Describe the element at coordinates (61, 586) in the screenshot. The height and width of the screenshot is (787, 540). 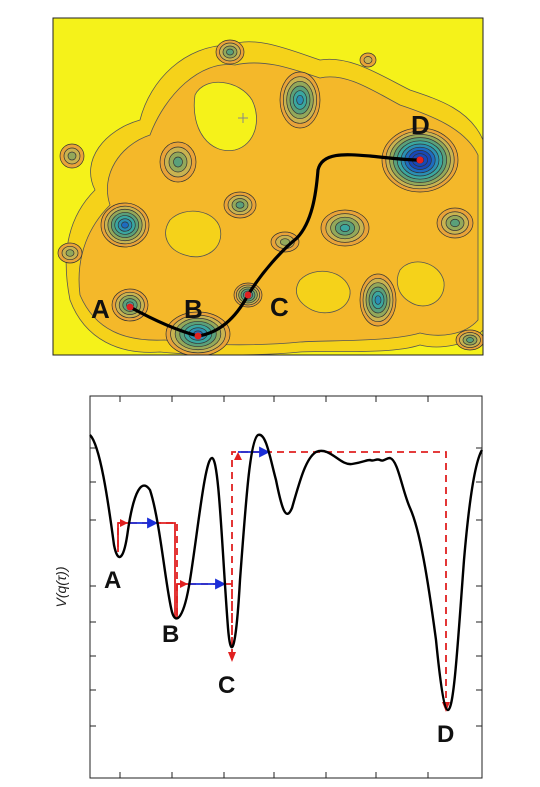
I see `profile-ylabel: V(q(τ))` at that location.